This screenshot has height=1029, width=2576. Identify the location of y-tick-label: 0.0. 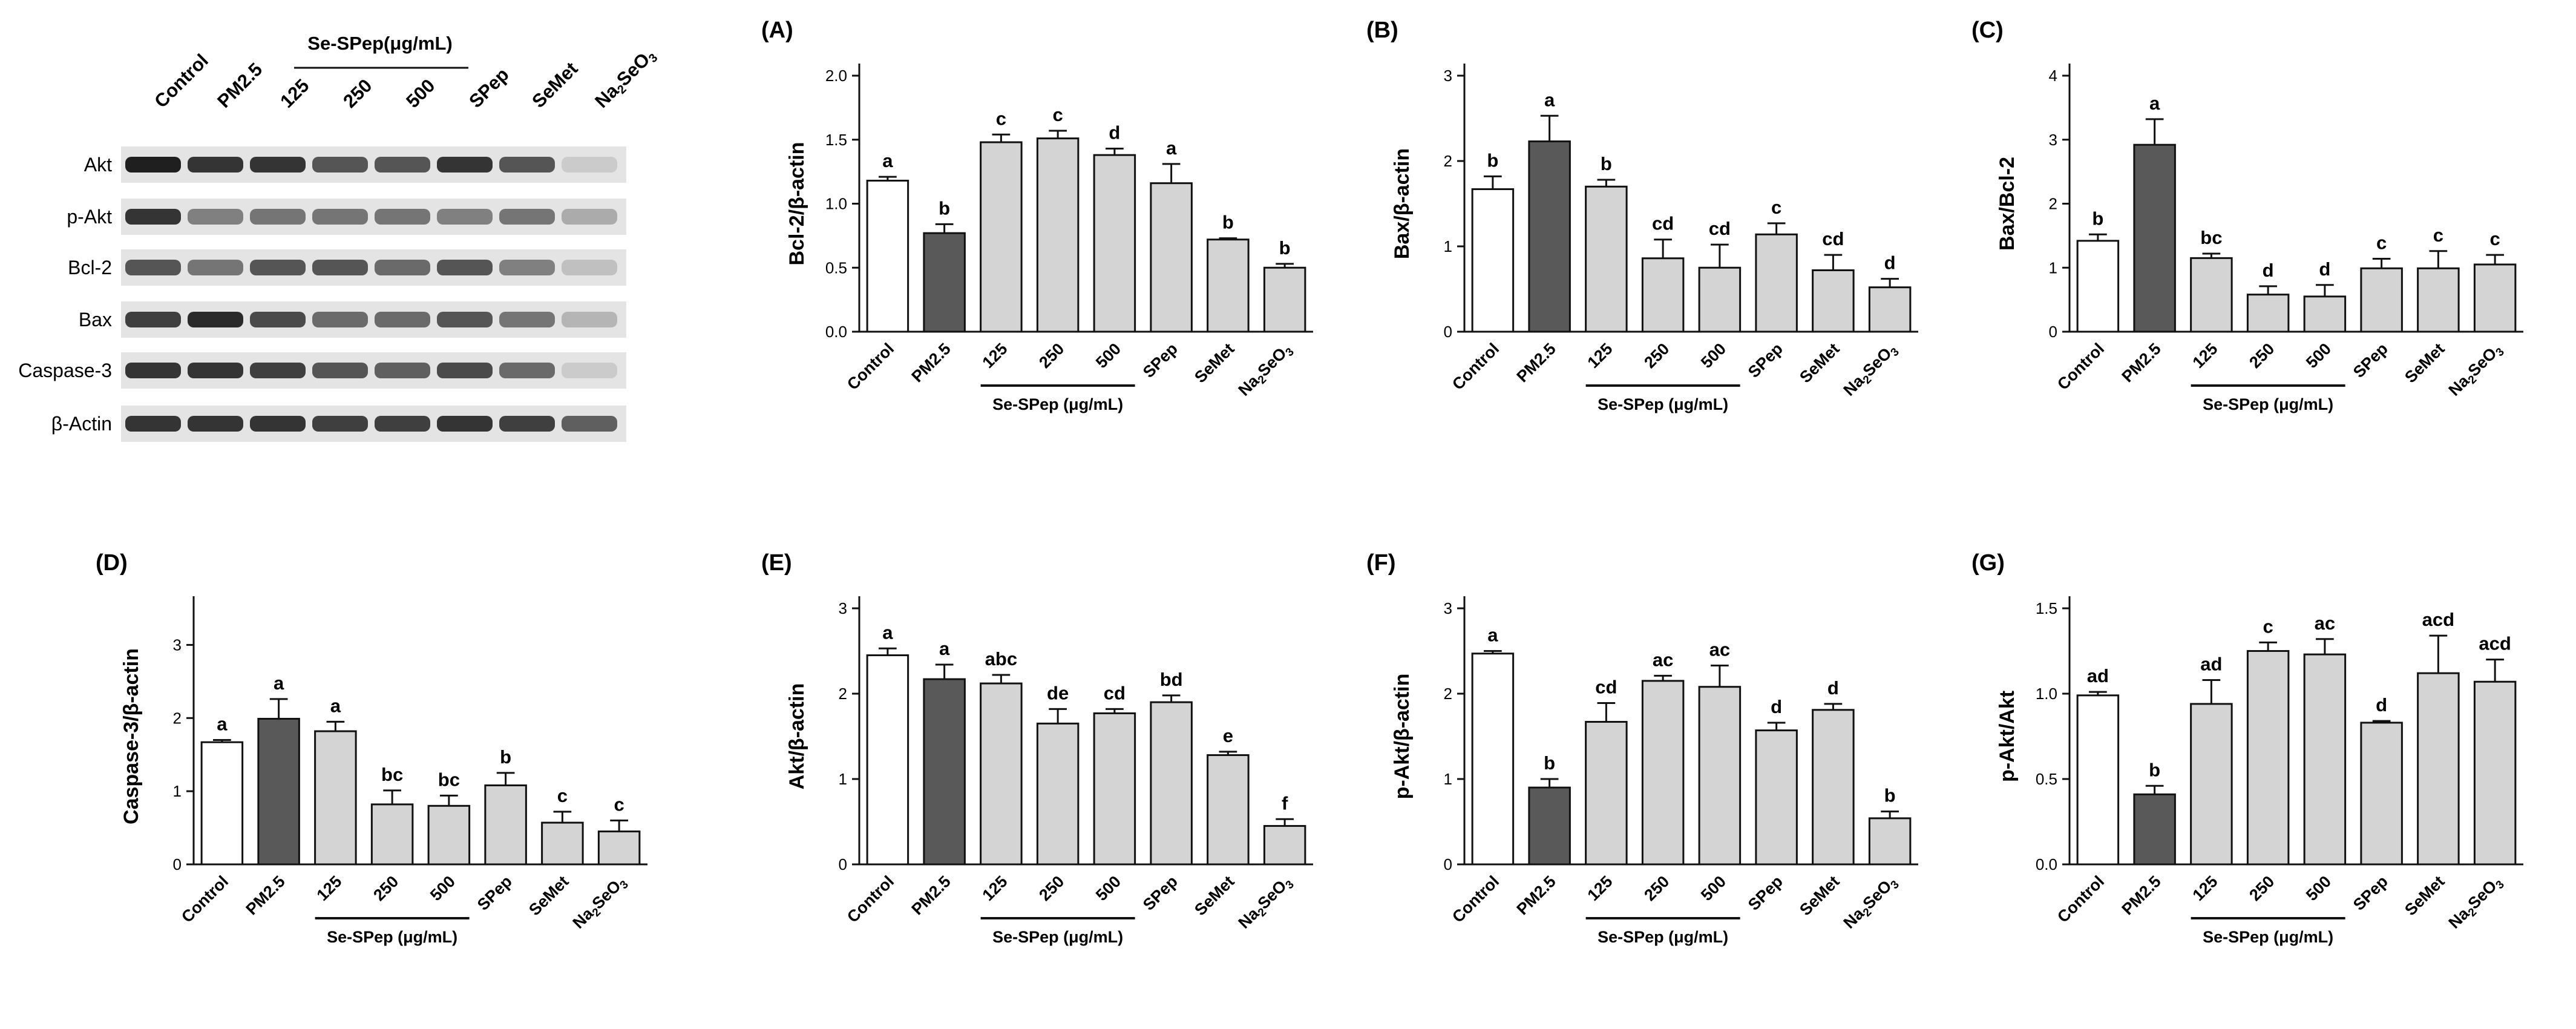
(836, 332).